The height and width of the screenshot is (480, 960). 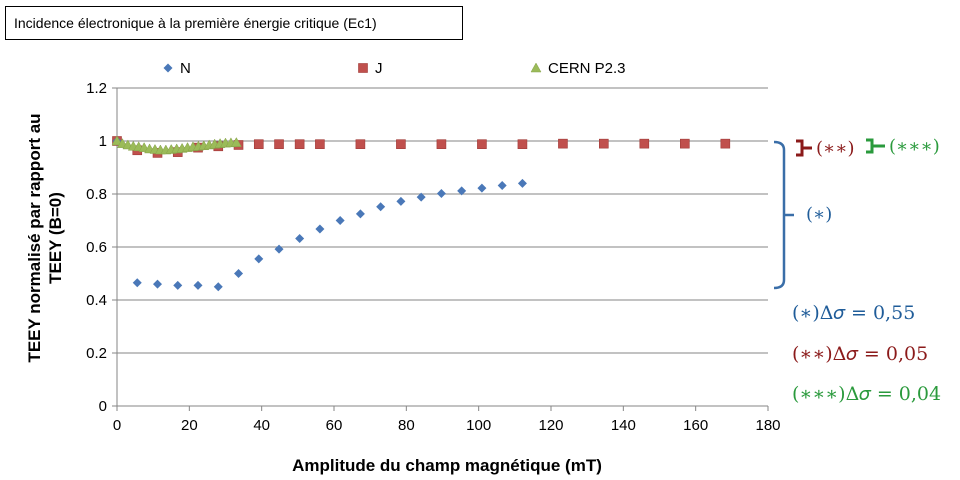 I want to click on y-tick-label: 0.2, so click(x=96, y=353).